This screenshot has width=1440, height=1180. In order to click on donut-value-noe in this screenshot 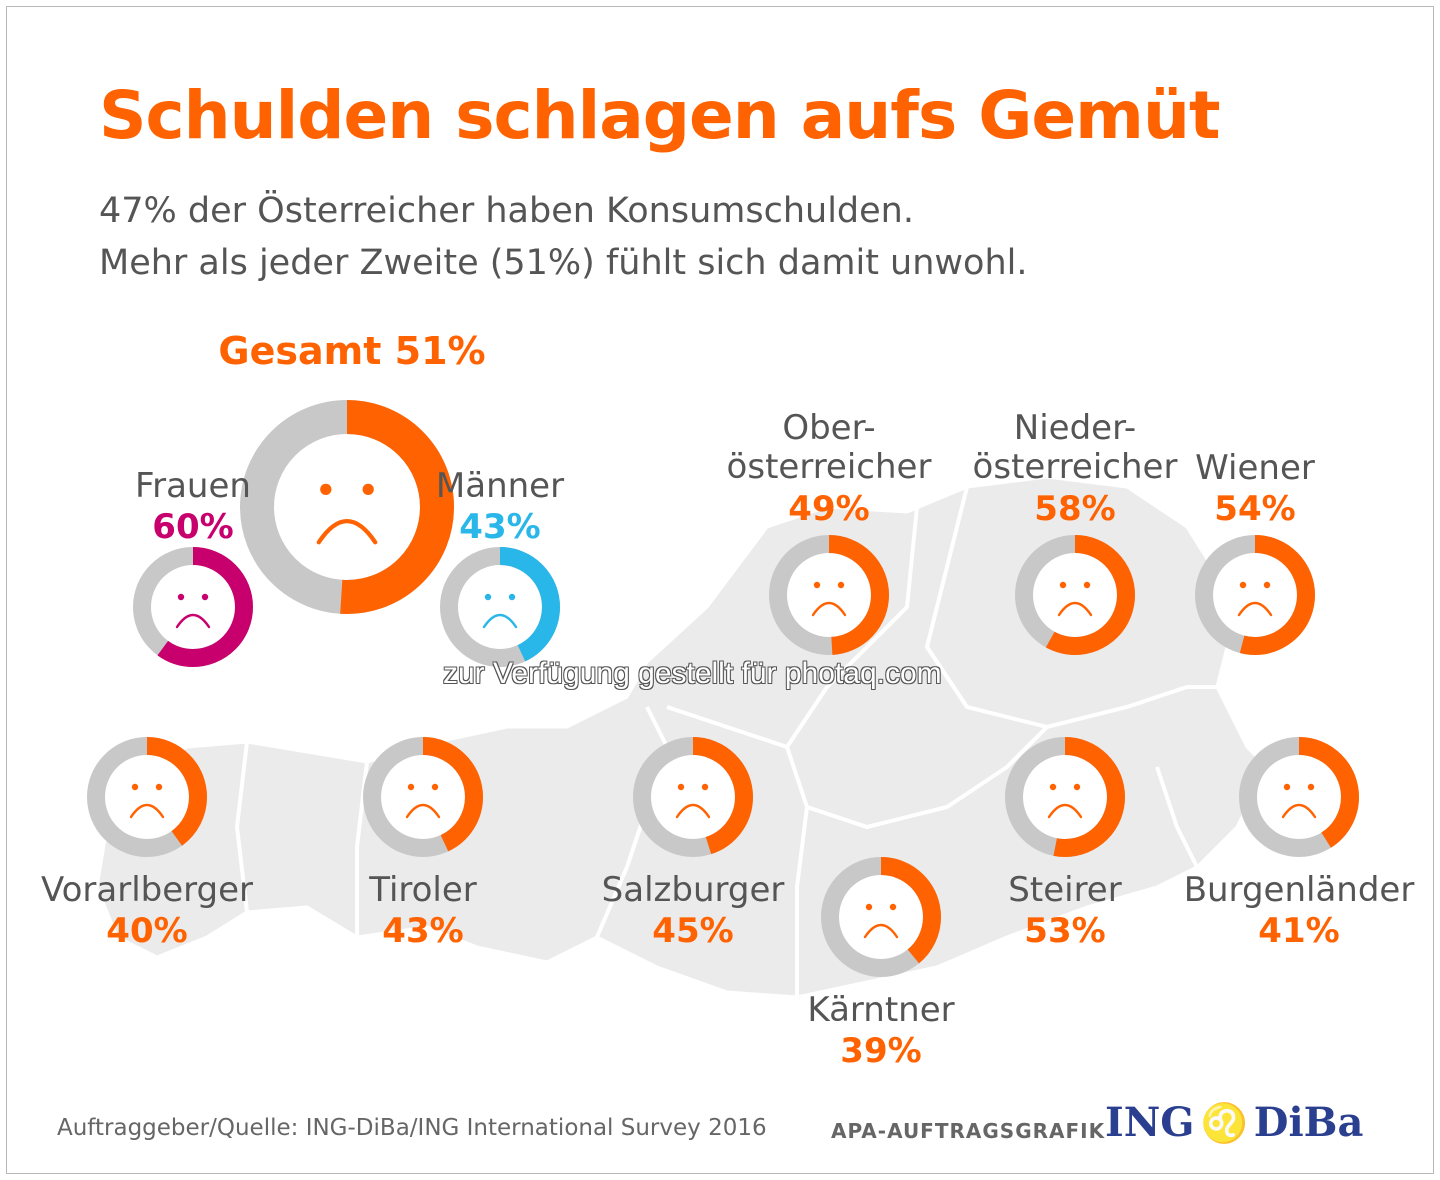, I will do `click(1075, 595)`.